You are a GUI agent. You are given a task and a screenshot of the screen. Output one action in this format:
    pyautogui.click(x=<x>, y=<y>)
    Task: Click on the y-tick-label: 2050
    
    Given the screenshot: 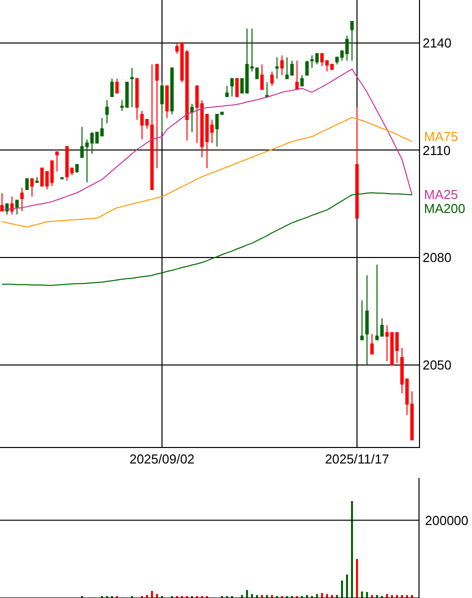 What is the action you would take?
    pyautogui.click(x=437, y=364)
    